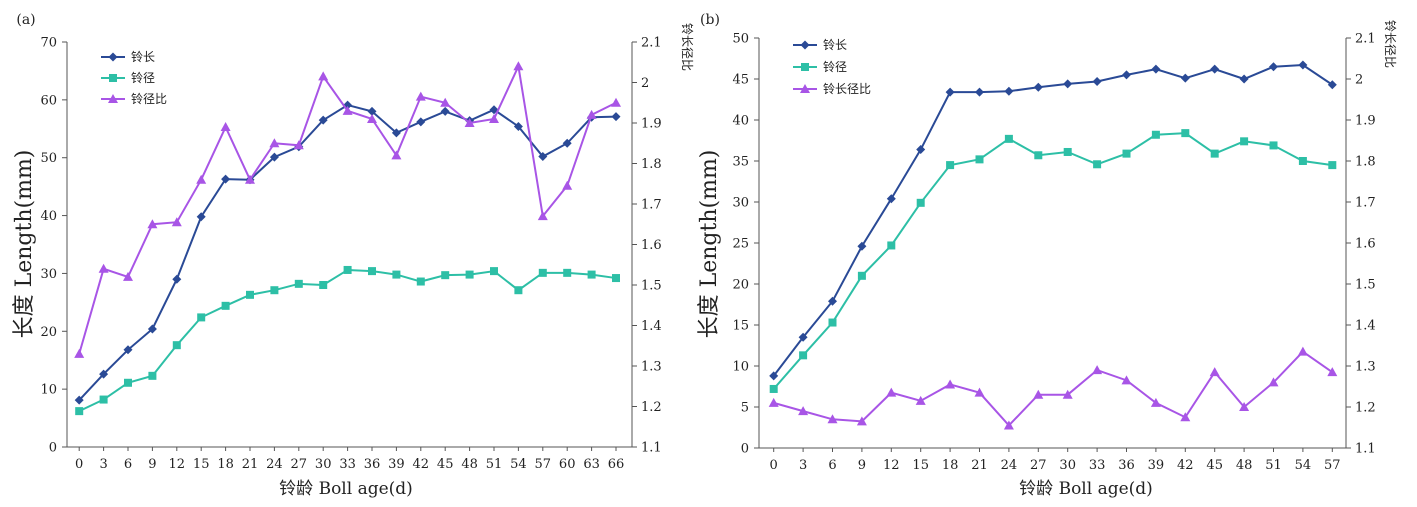 Image resolution: width=1417 pixels, height=507 pixels. Describe the element at coordinates (1365, 244) in the screenshot. I see `y-tick-label-right: 1.6` at that location.